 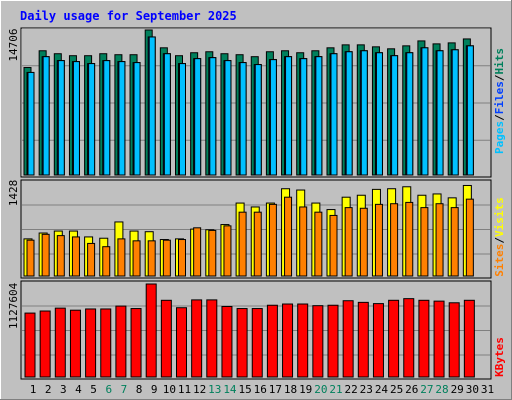 What do you see at coordinates (305, 389) in the screenshot?
I see `x-label-day: 19` at bounding box center [305, 389].